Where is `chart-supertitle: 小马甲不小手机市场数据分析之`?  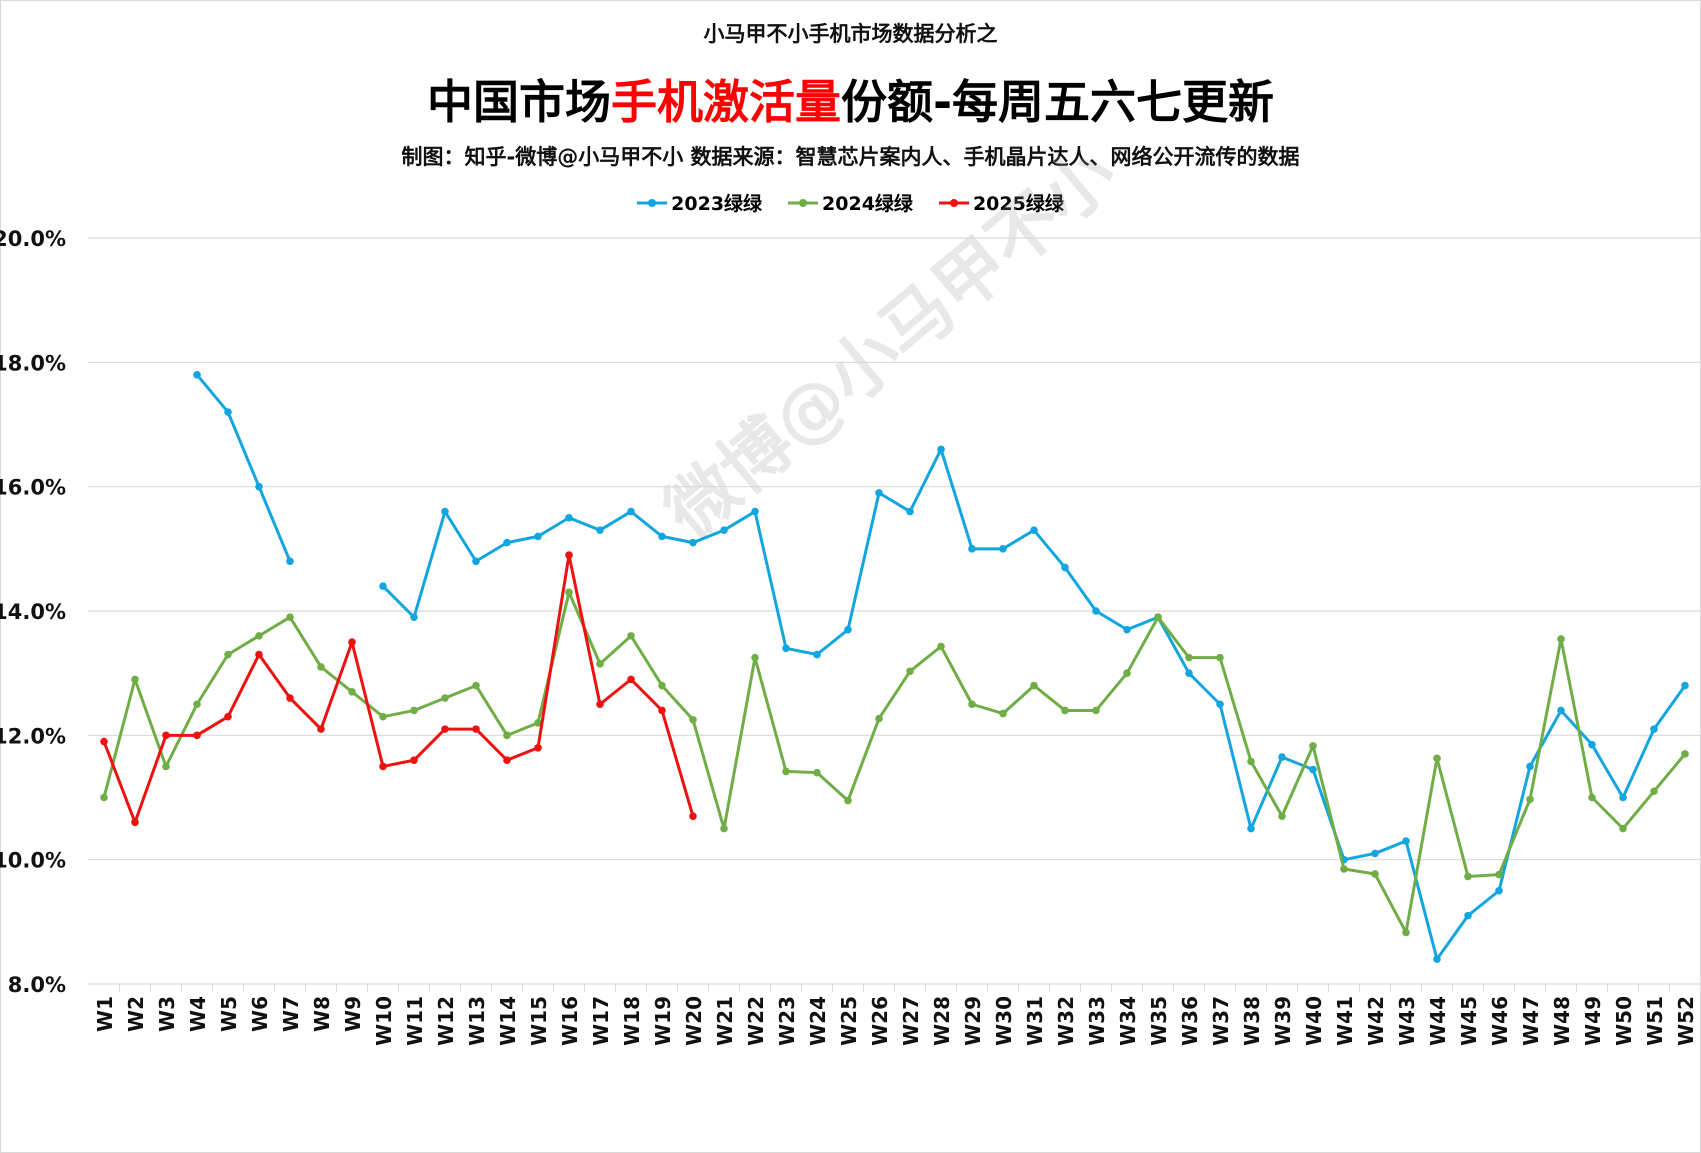
chart-supertitle: 小马甲不小手机市场数据分析之 is located at coordinates (850, 34).